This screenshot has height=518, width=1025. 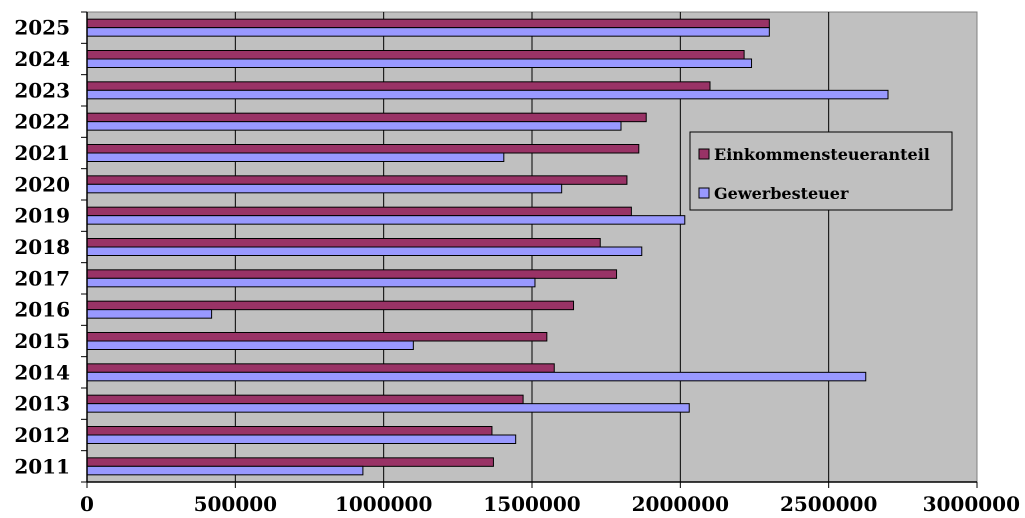 I want to click on category-label-2012: 2012, so click(x=42, y=435).